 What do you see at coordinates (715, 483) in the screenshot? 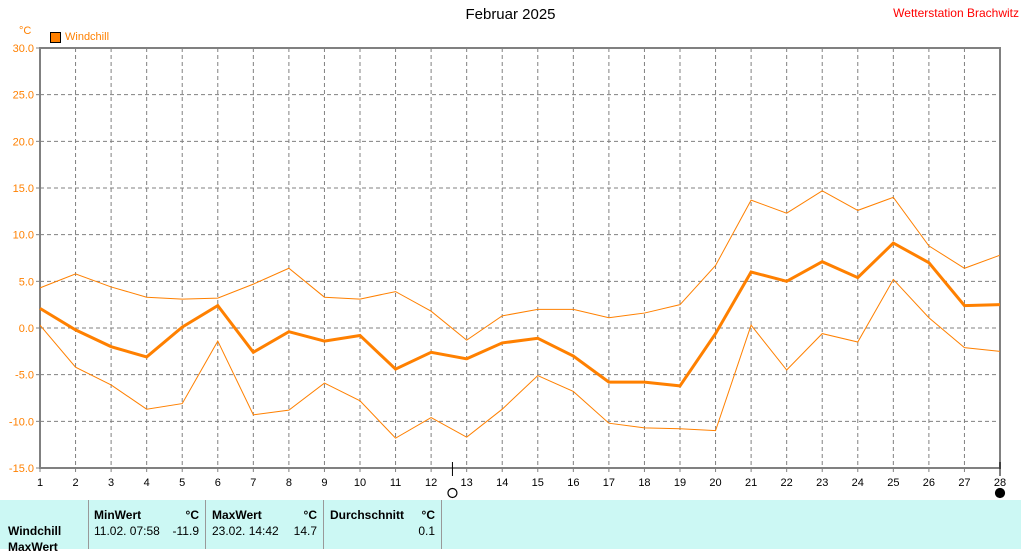
I see `x-tick-label: 20` at bounding box center [715, 483].